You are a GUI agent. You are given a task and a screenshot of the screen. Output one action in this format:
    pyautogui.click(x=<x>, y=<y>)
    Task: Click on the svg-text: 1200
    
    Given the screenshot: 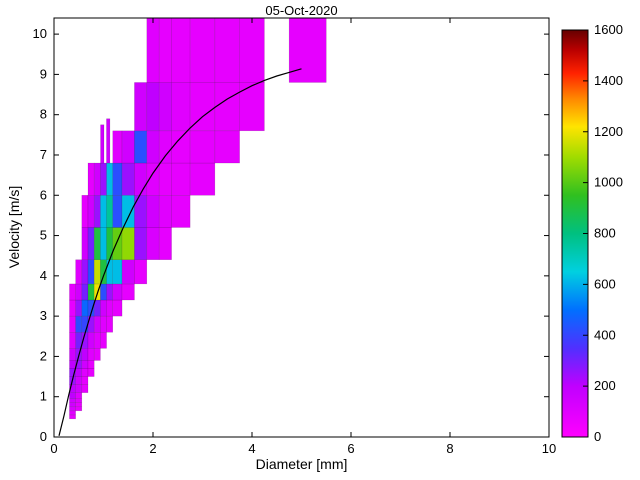 What is the action you would take?
    pyautogui.click(x=608, y=131)
    